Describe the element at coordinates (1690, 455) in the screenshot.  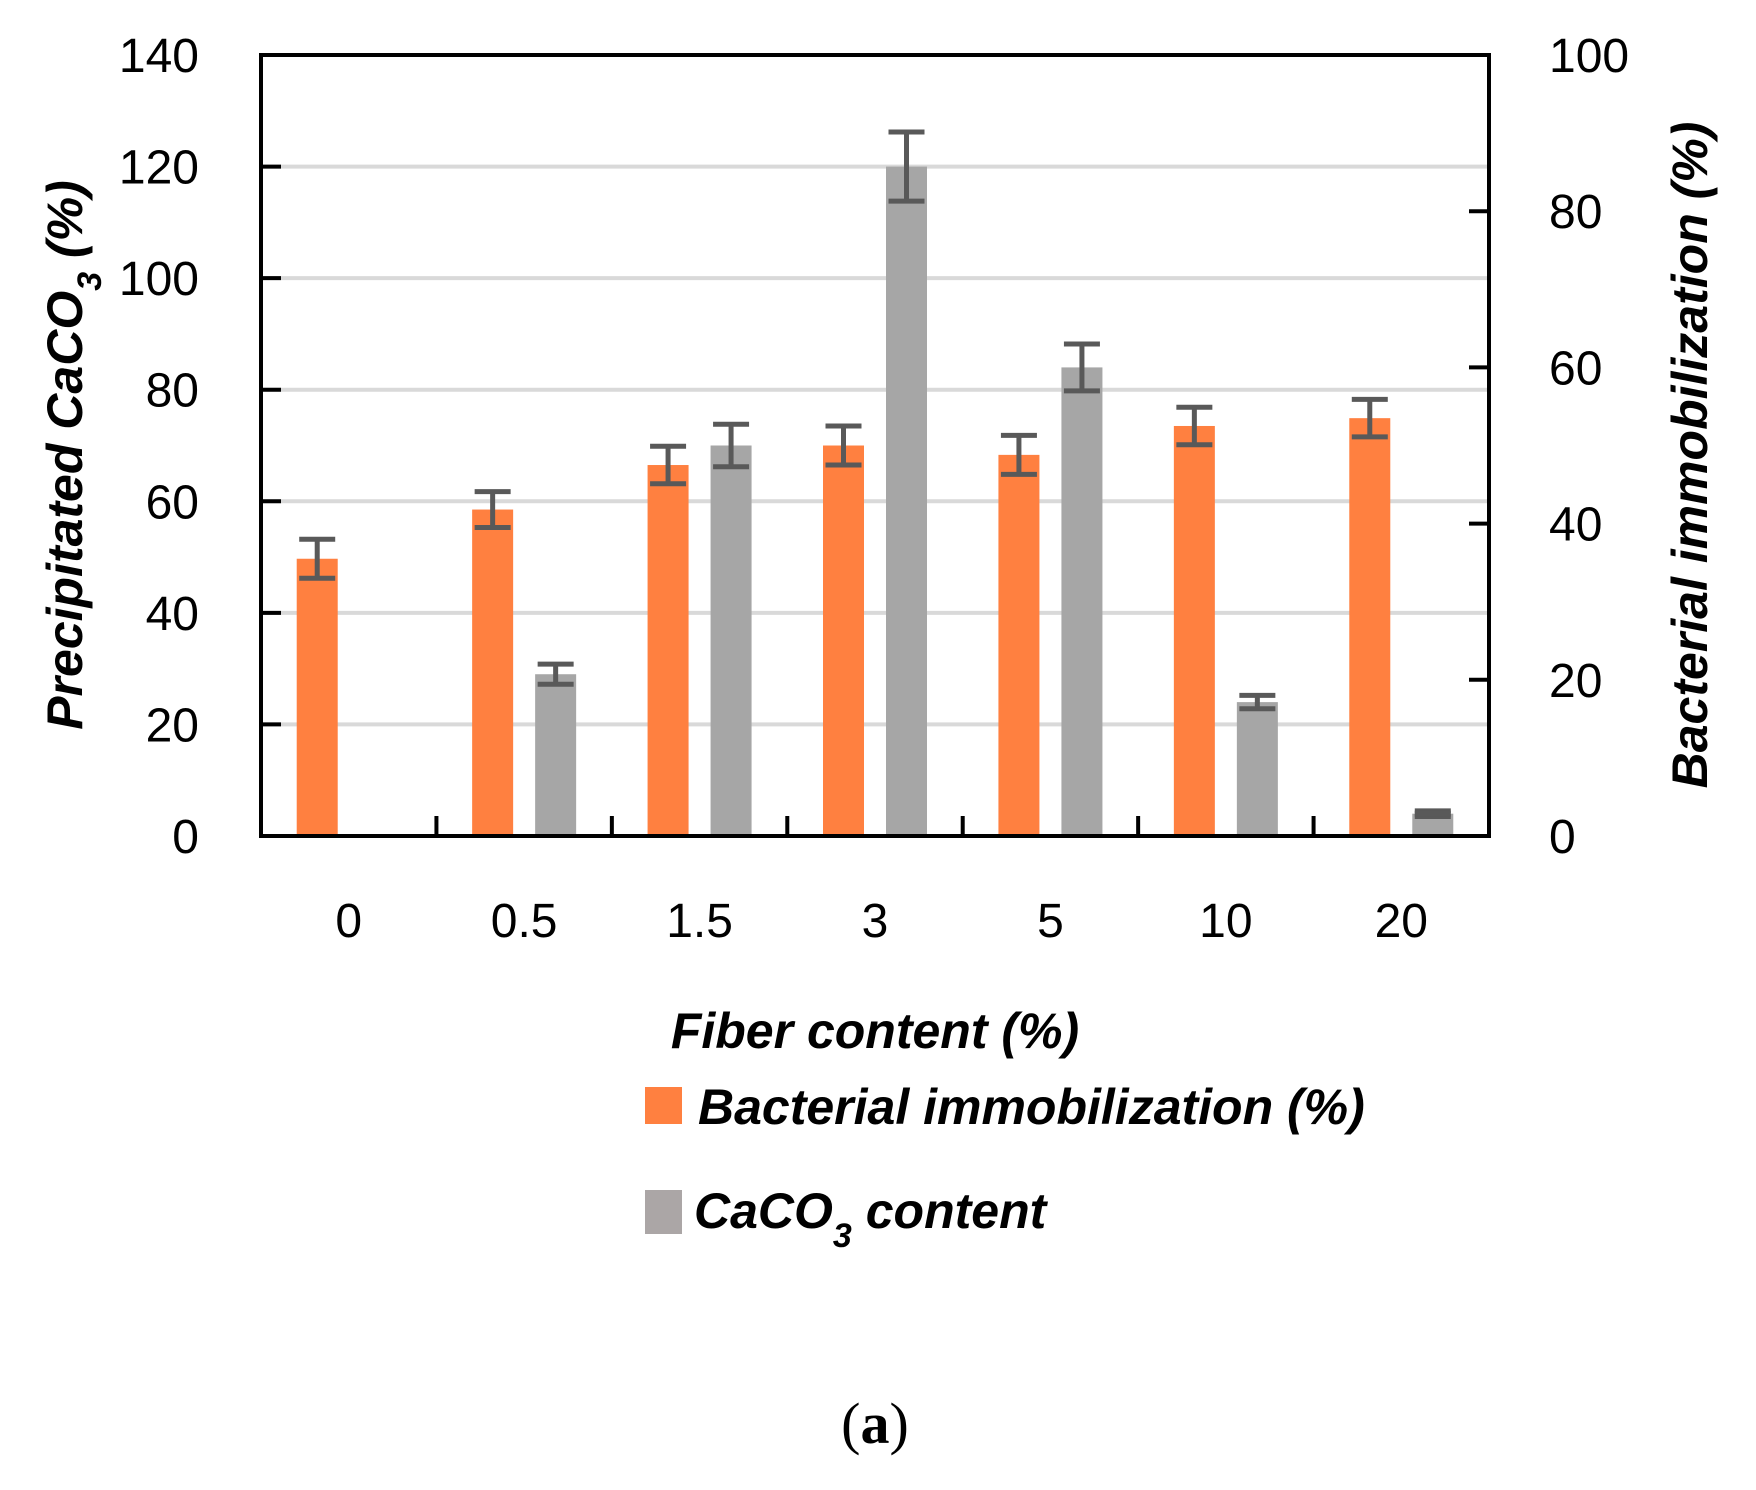
I see `right-axis-title: Bacterial immobilization (%)` at that location.